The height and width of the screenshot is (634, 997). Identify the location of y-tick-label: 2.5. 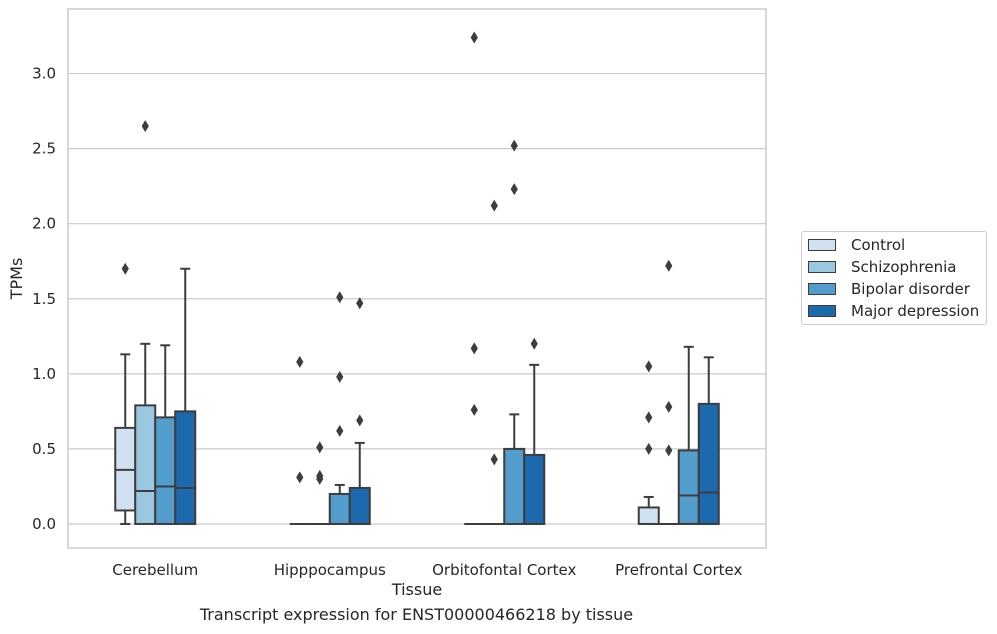
(44, 149).